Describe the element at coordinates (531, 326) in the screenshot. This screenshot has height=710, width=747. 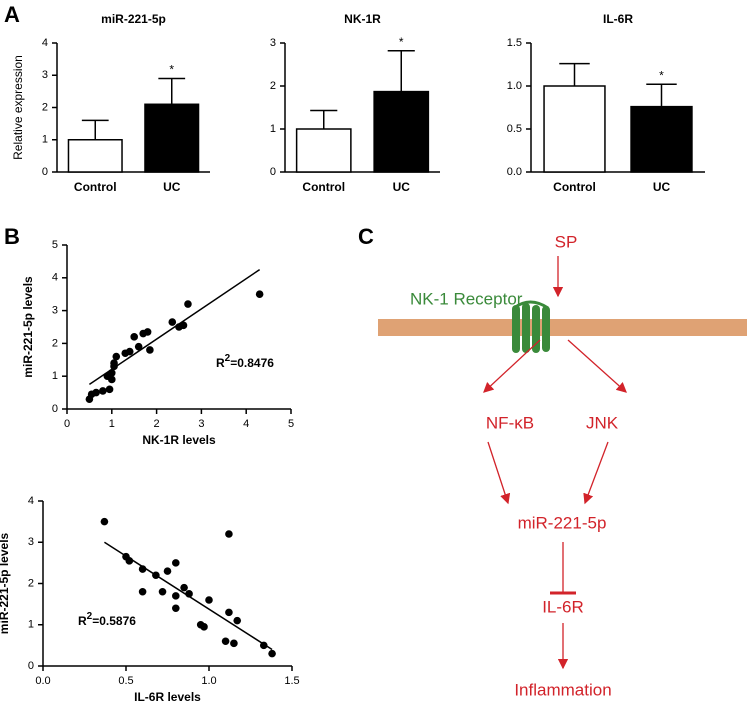
I see `receptor` at that location.